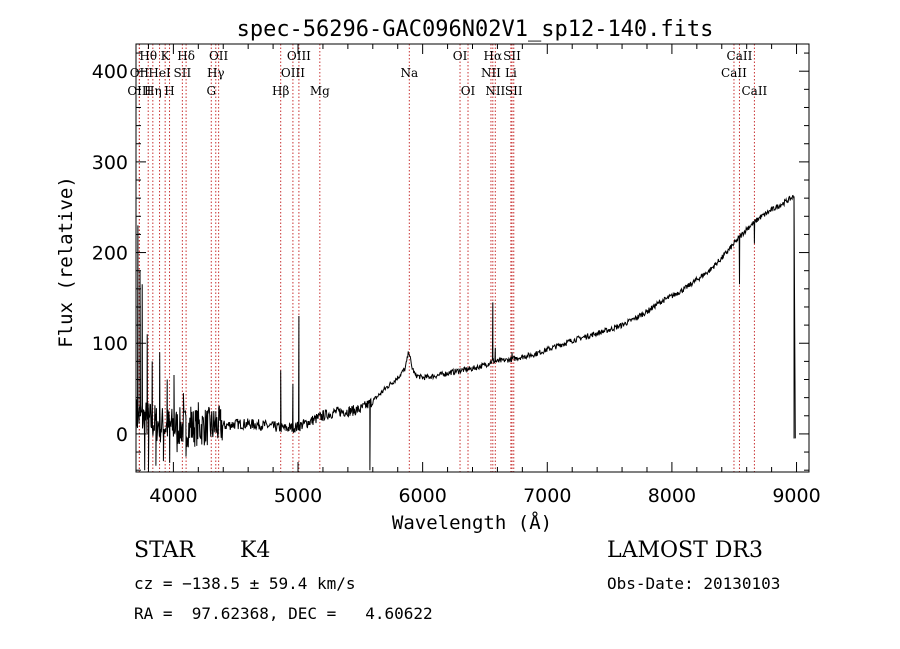  I want to click on x-axis-label: Wavelength (Å), so click(472, 522).